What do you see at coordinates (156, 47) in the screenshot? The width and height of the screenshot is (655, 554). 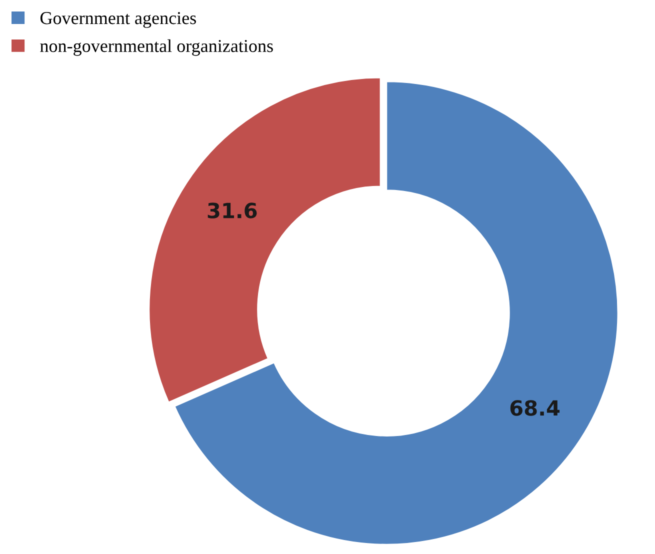 I see `legend-label: non-governmental organizations` at bounding box center [156, 47].